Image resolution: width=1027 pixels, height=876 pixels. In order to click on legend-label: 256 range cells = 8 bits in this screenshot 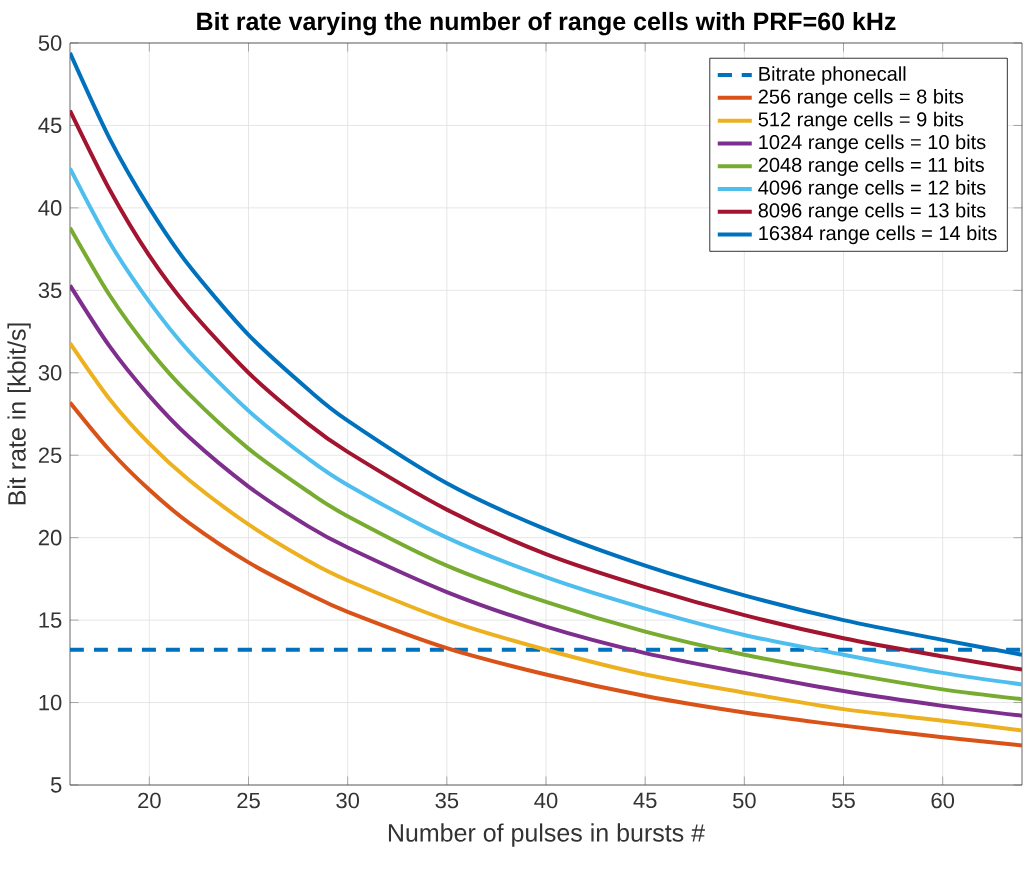, I will do `click(861, 98)`.